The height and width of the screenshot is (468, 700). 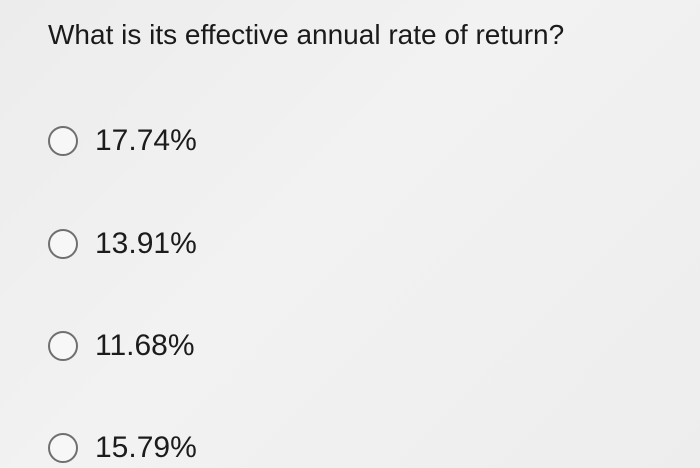 I want to click on answer-option: 11.68%, so click(x=121, y=346).